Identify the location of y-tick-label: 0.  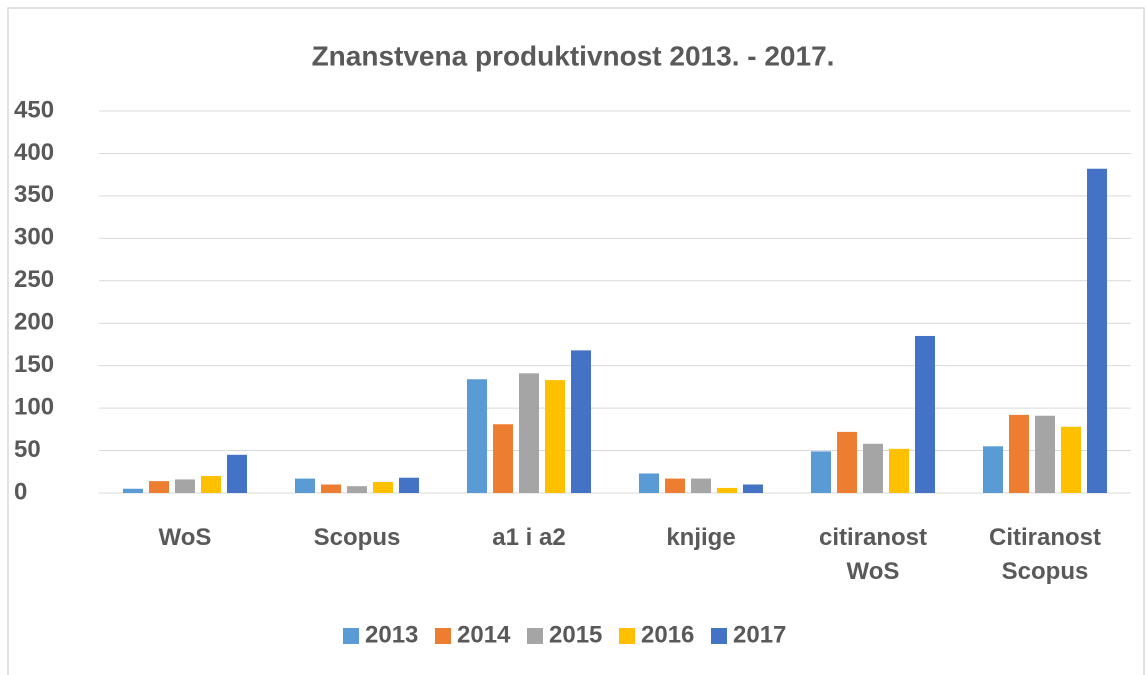
(20, 491).